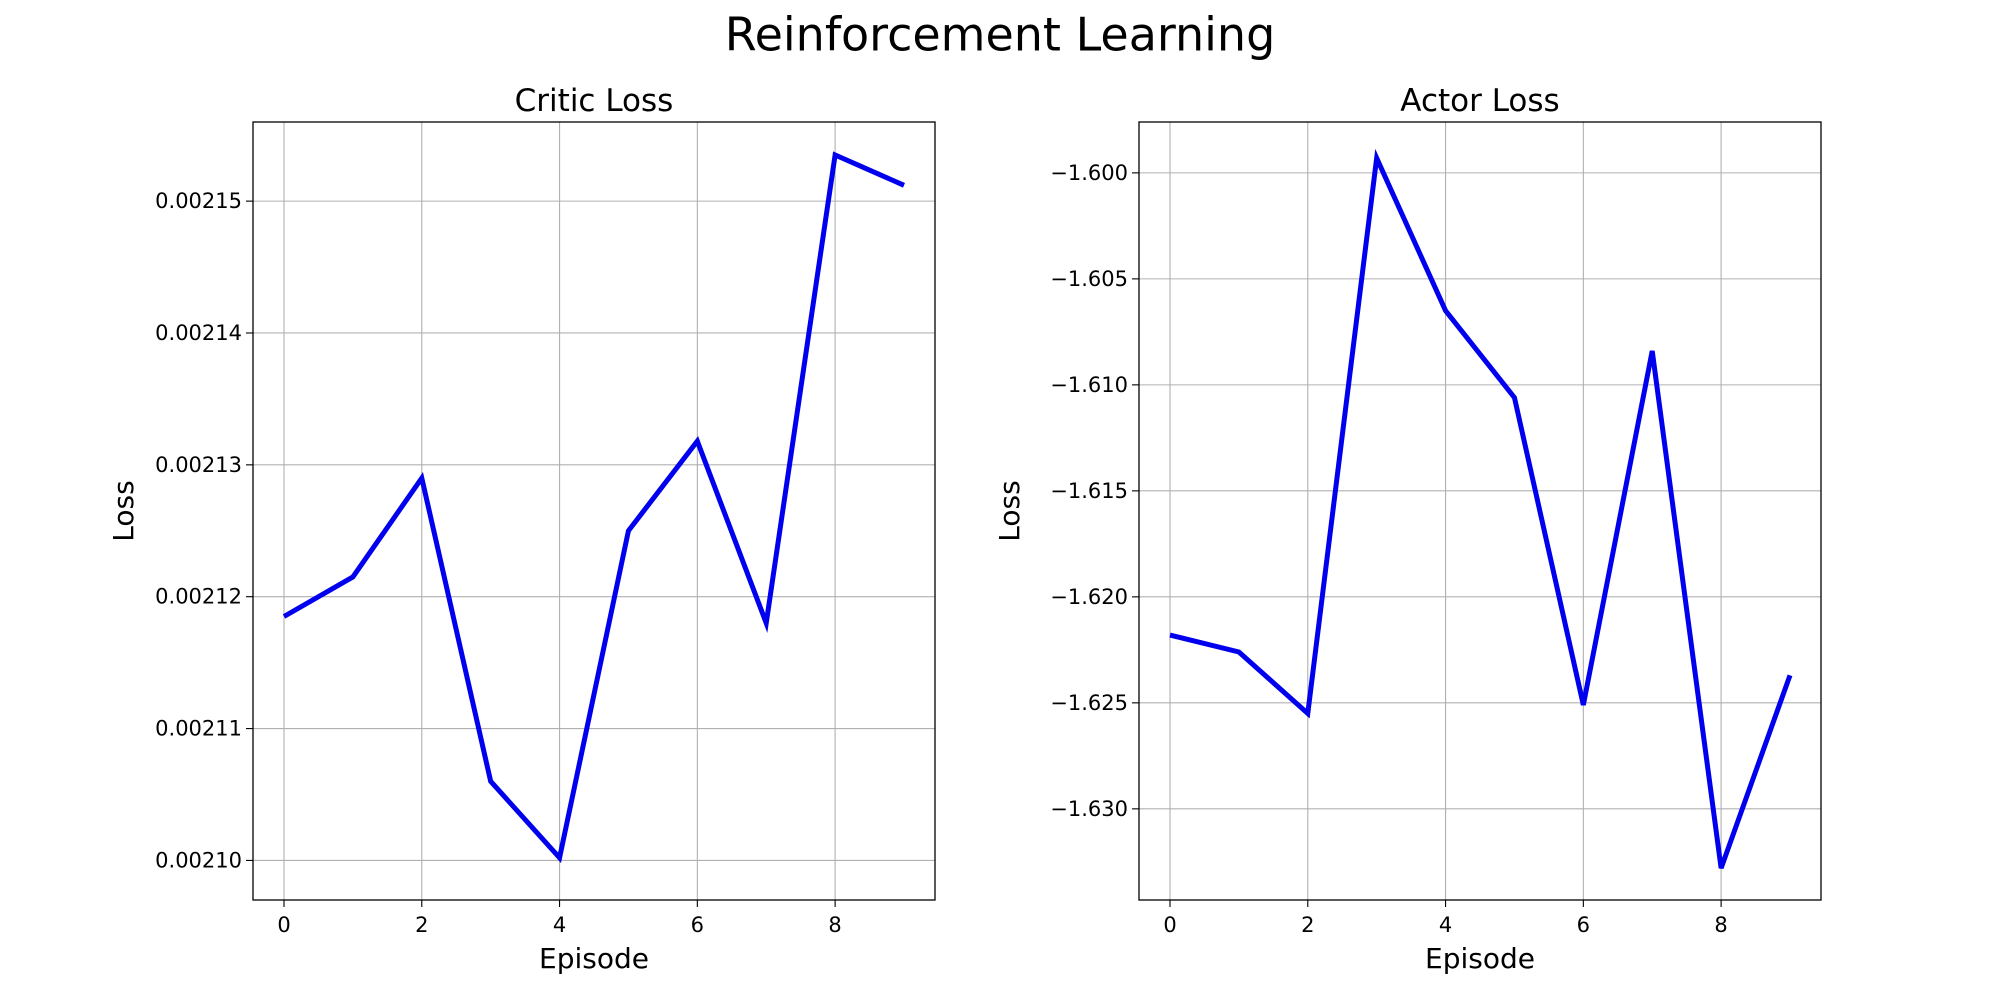 This screenshot has height=1000, width=2000. Describe the element at coordinates (198, 465) in the screenshot. I see `y-tick-label: 0.00213` at that location.